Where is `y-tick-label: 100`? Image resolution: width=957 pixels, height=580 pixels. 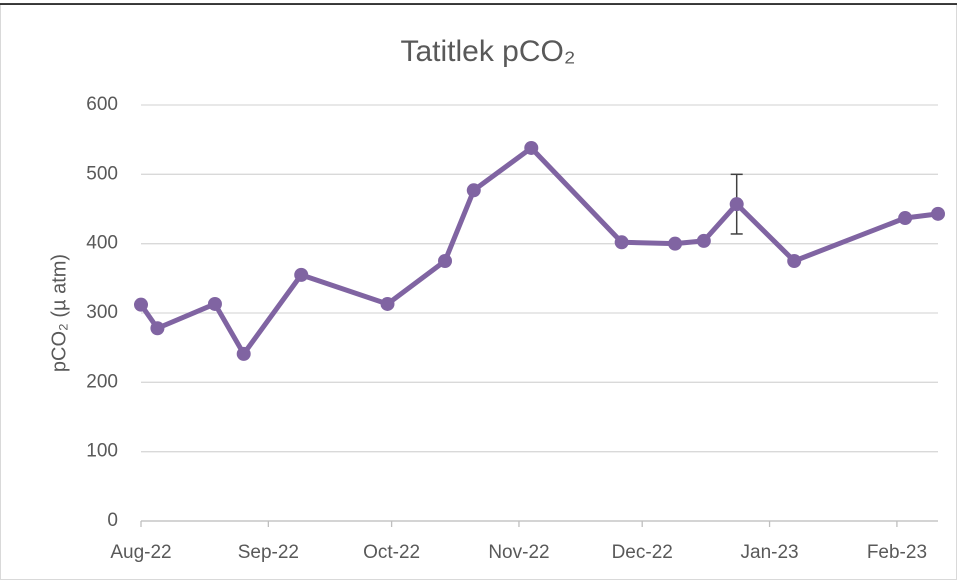 y-tick-label: 100 is located at coordinates (102, 451).